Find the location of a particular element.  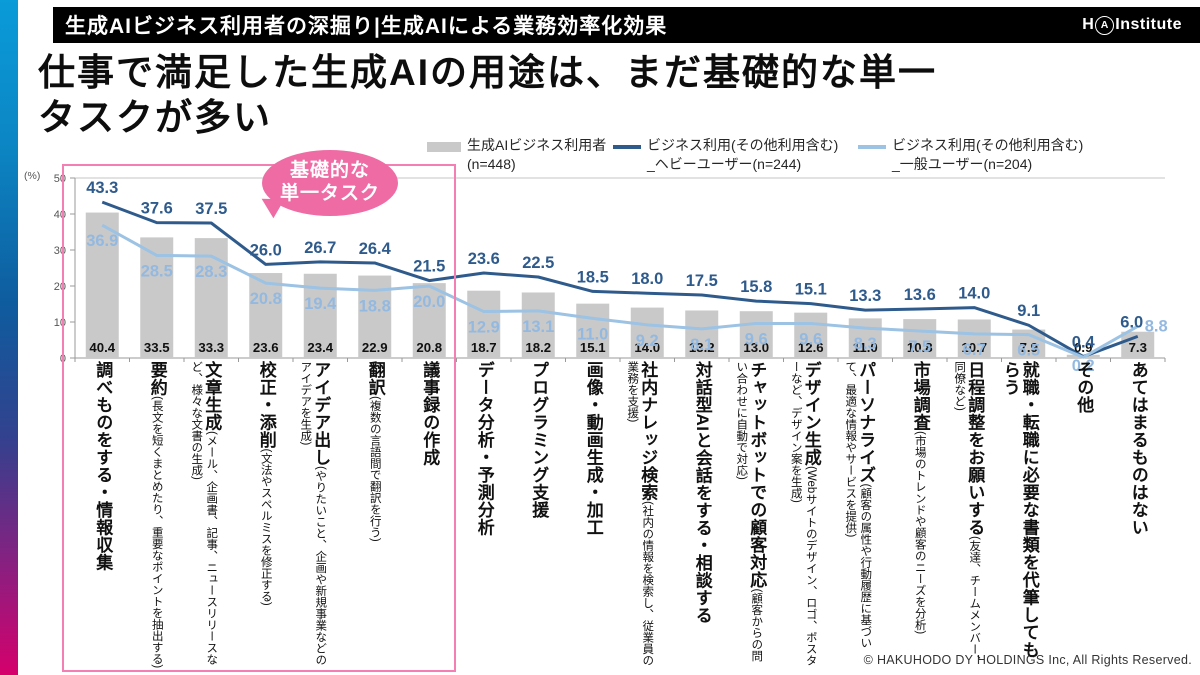

legend-text: ビジネス利用(その他利用含む) _ヘビーユーザー(n=244) is located at coordinates (742, 155).